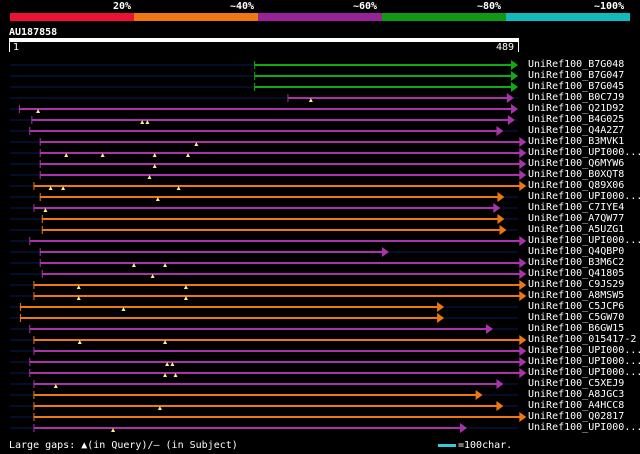 The image size is (640, 454). Describe the element at coordinates (576, 416) in the screenshot. I see `hit-label: UniRef100_Q02817` at that location.